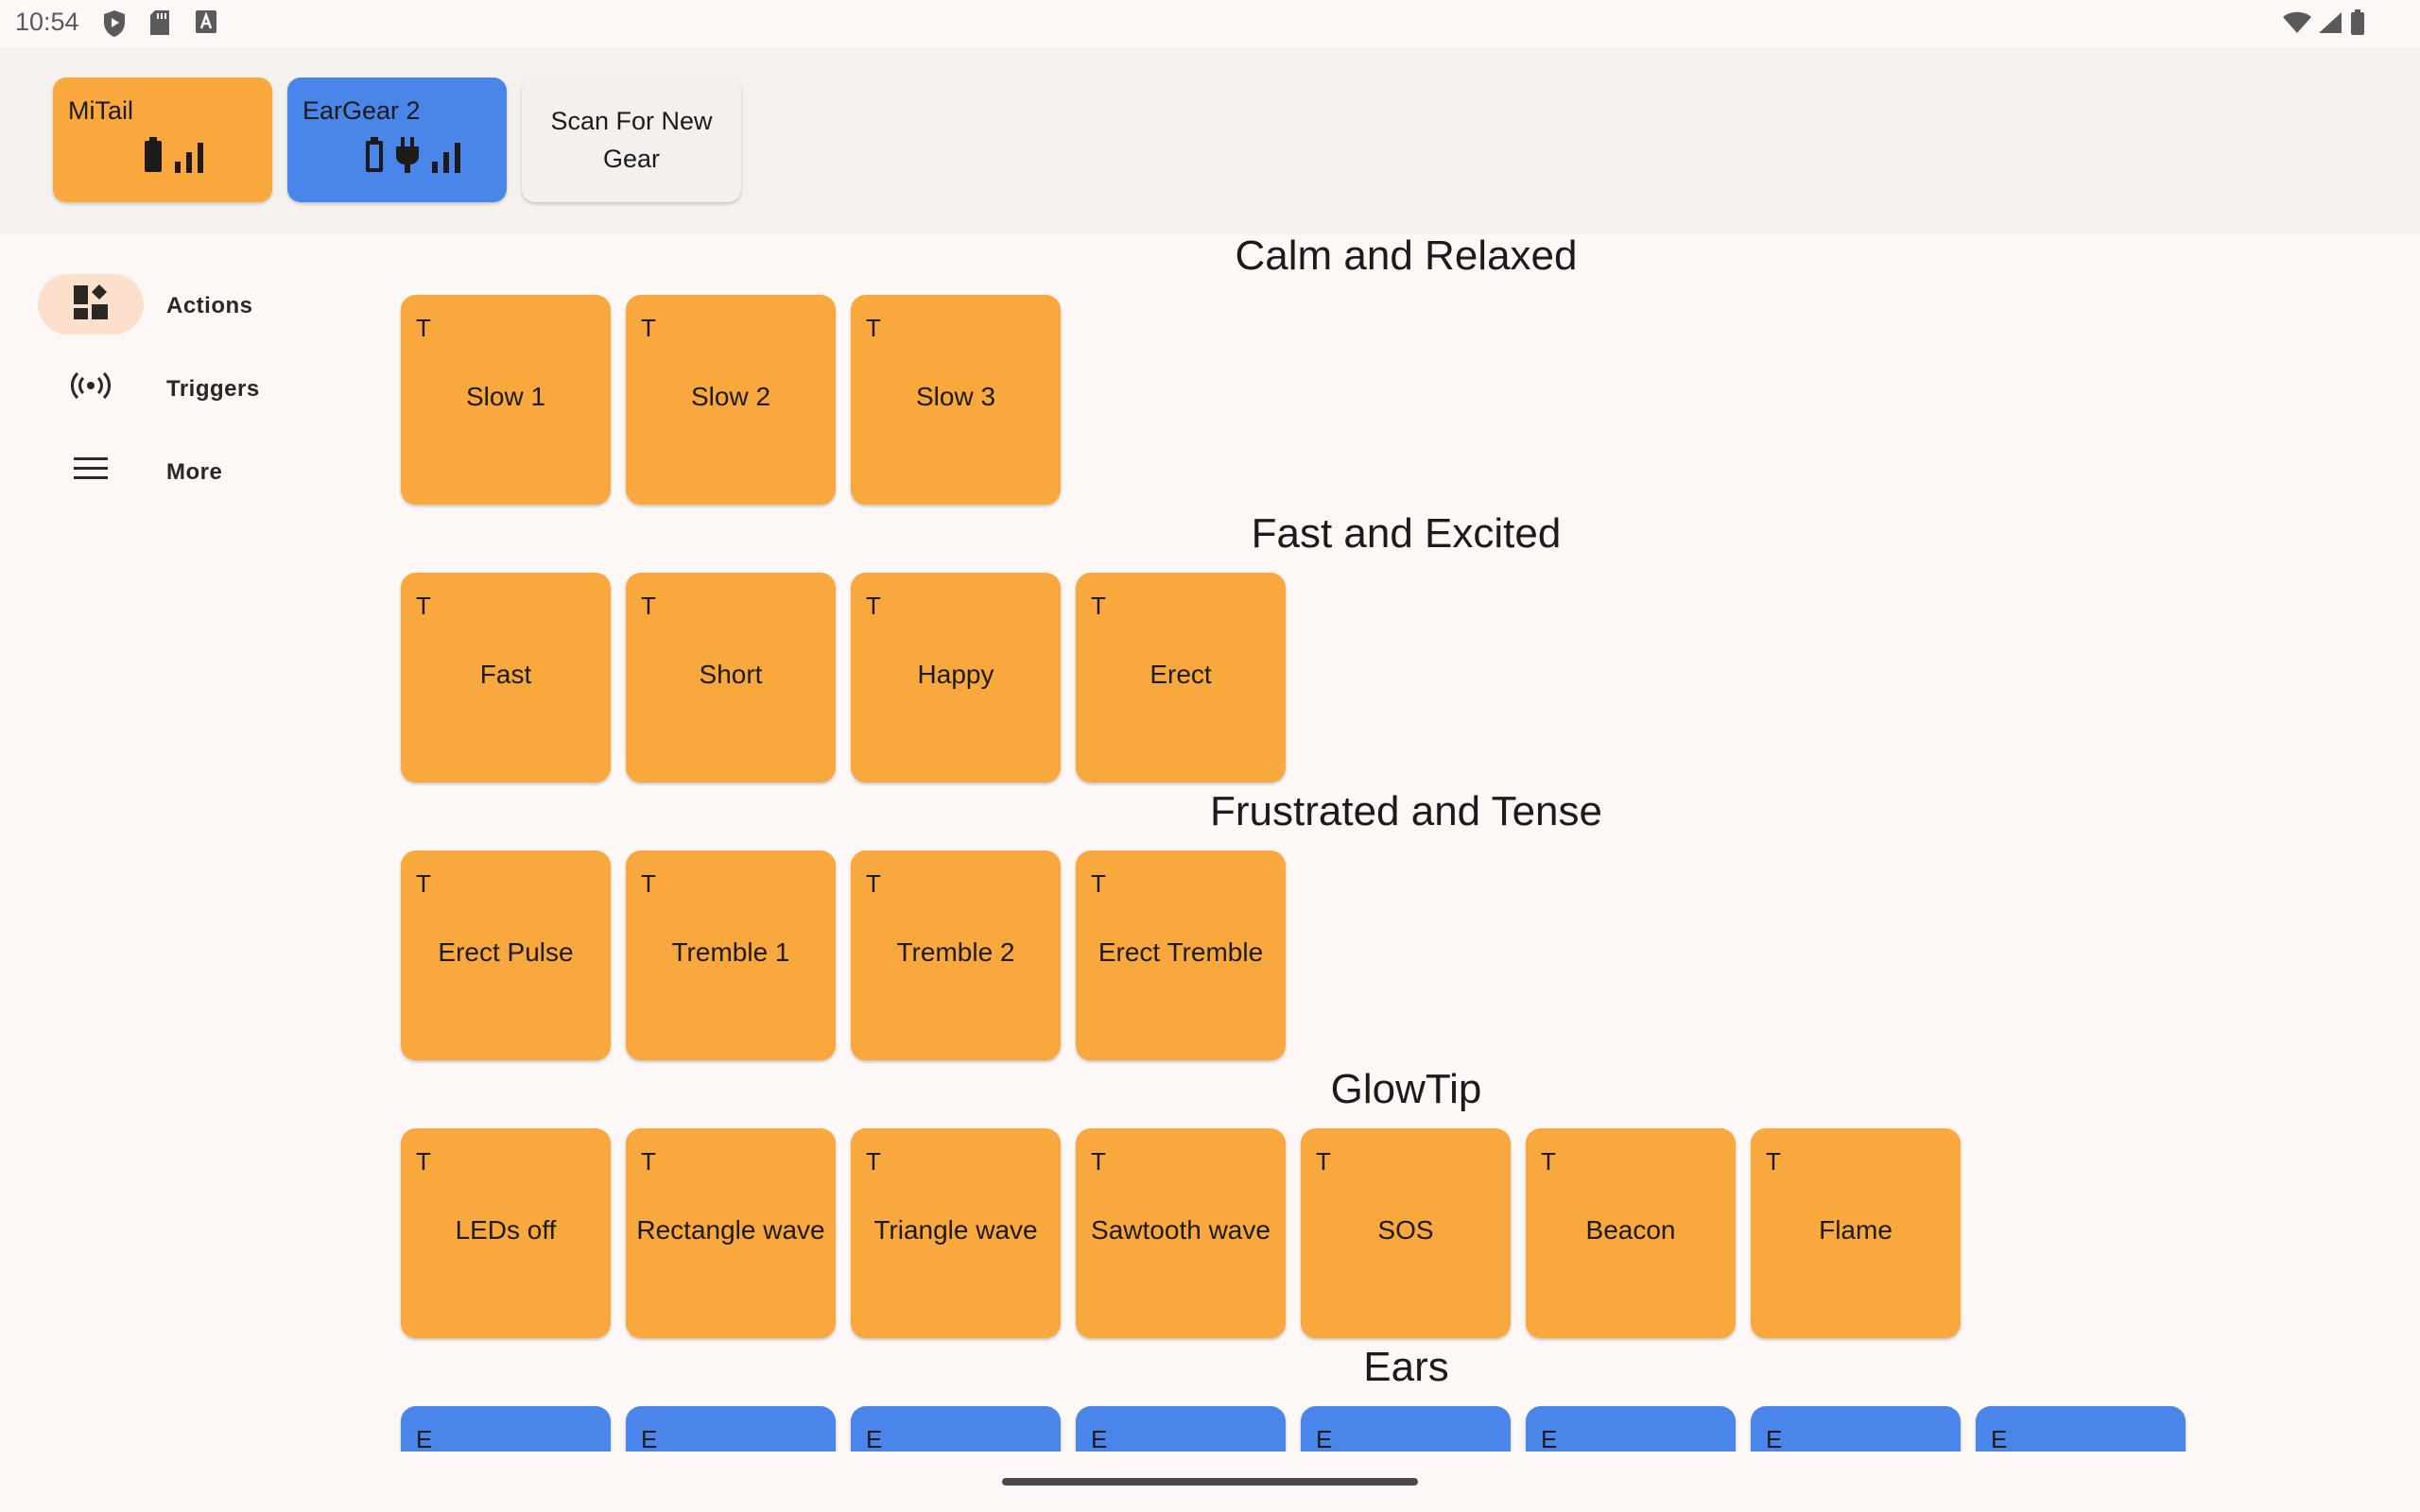 The image size is (2420, 1512). What do you see at coordinates (159, 25) in the screenshot?
I see `sd-card-icon` at bounding box center [159, 25].